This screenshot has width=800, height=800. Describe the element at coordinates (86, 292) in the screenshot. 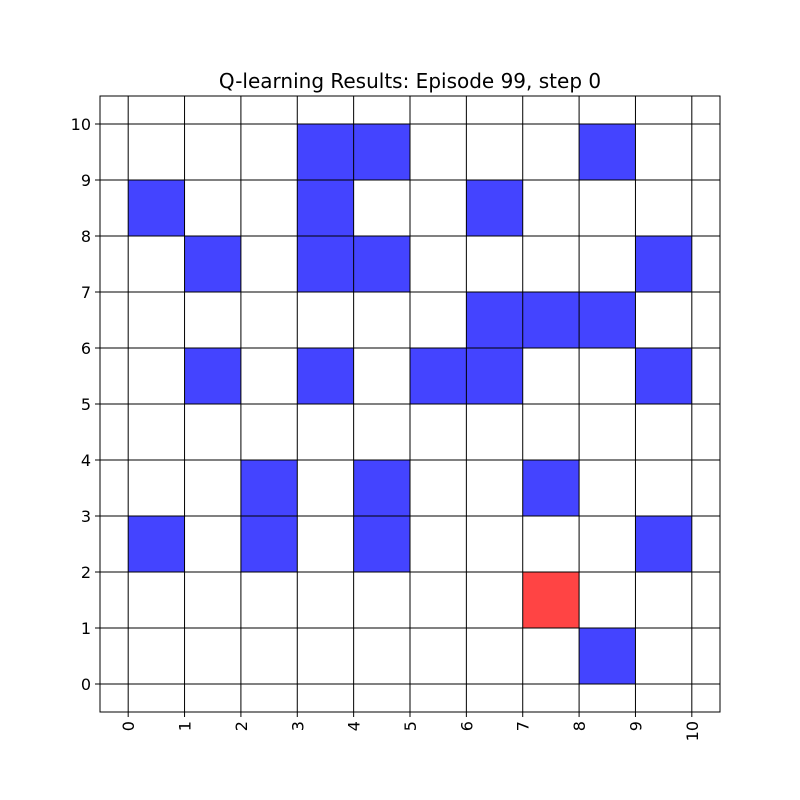

I see `y-tick-label: 7` at that location.